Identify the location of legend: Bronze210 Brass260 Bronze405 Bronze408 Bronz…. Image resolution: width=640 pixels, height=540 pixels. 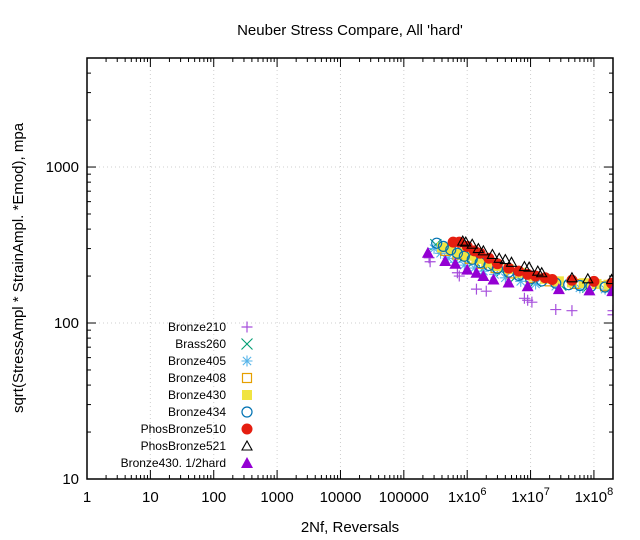
(187, 395).